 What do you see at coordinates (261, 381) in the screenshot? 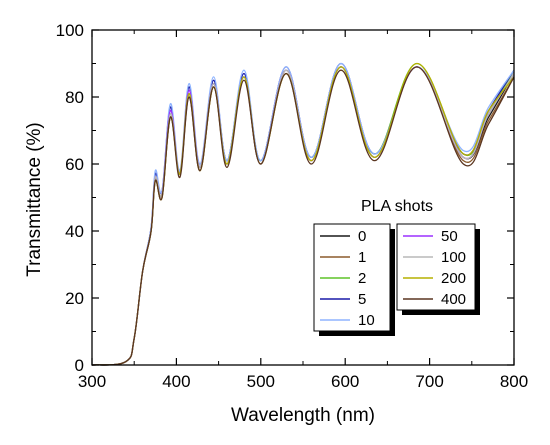
I see `x-tick-label: 500` at bounding box center [261, 381].